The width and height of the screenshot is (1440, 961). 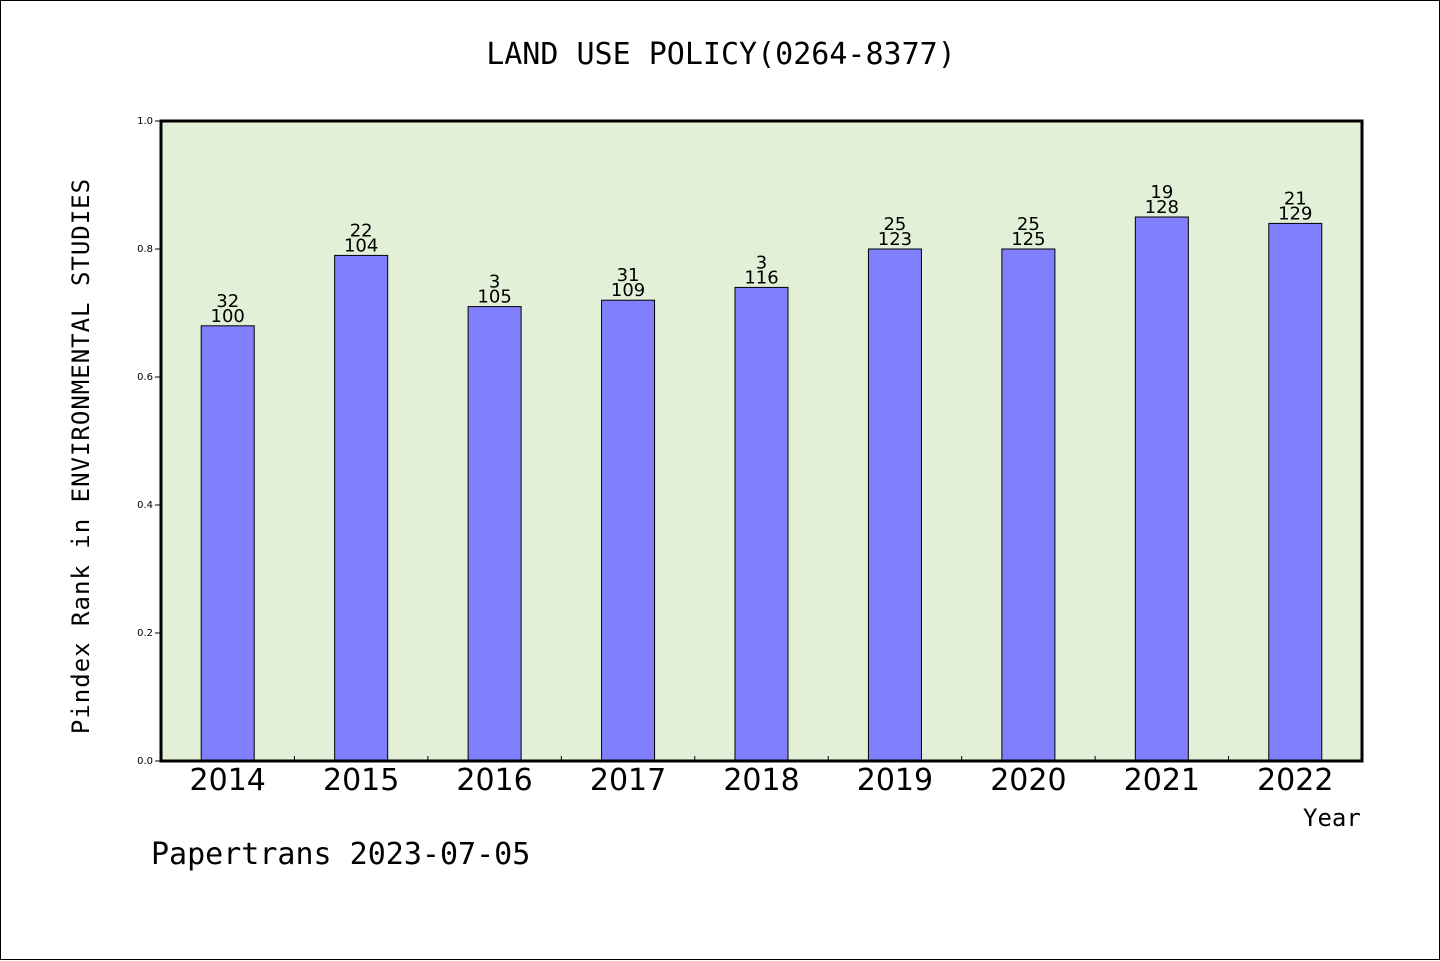 I want to click on data-label-total: 125, so click(x=1028, y=239).